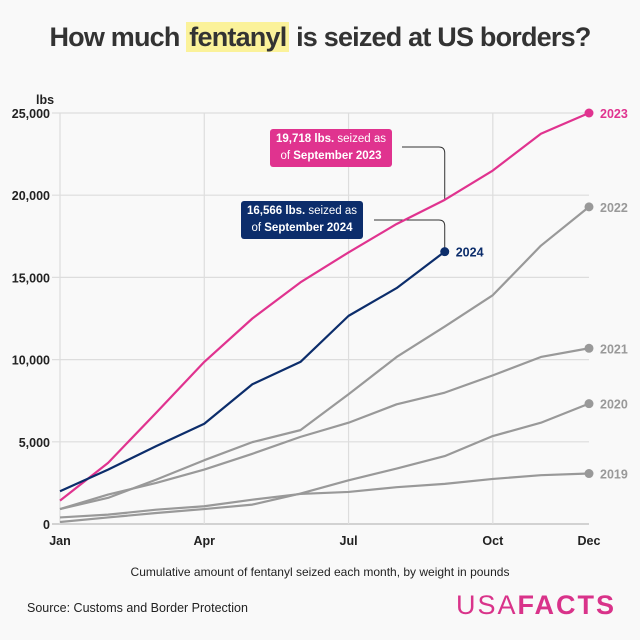 This screenshot has width=640, height=640. I want to click on annotation-2024: 16,566 lbs. seized as of September 2024, so click(302, 220).